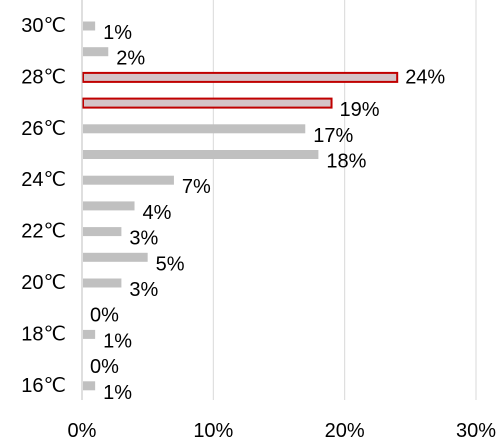 The width and height of the screenshot is (503, 438). I want to click on y-tick-label: 20℃, so click(43, 283).